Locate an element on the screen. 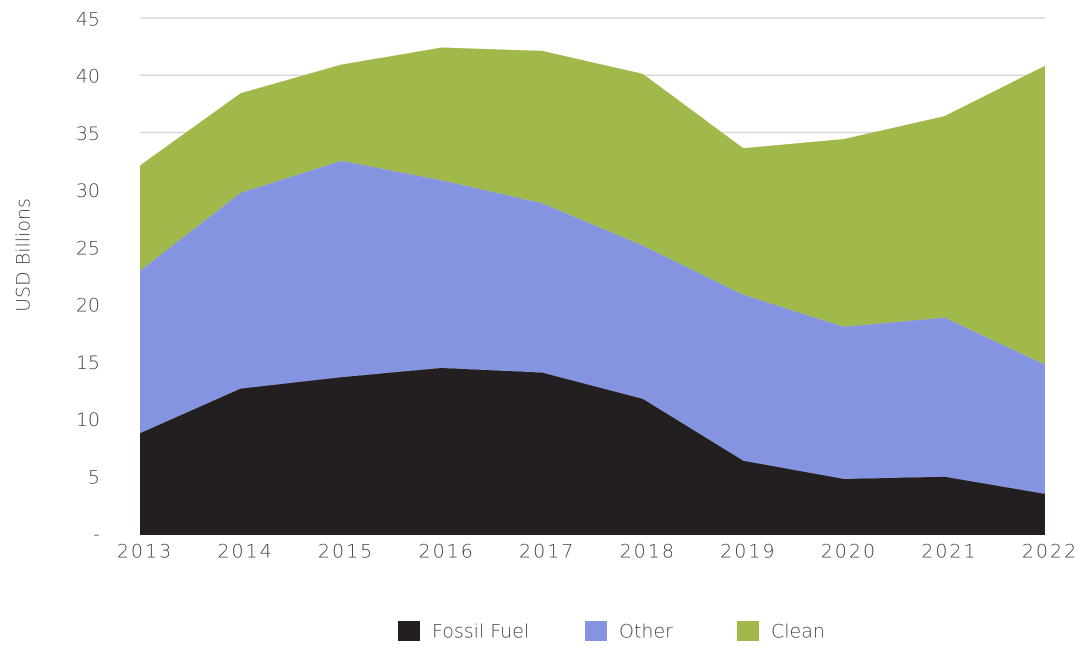 This screenshot has height=648, width=1080. x-tick-label: 2022 is located at coordinates (1050, 552).